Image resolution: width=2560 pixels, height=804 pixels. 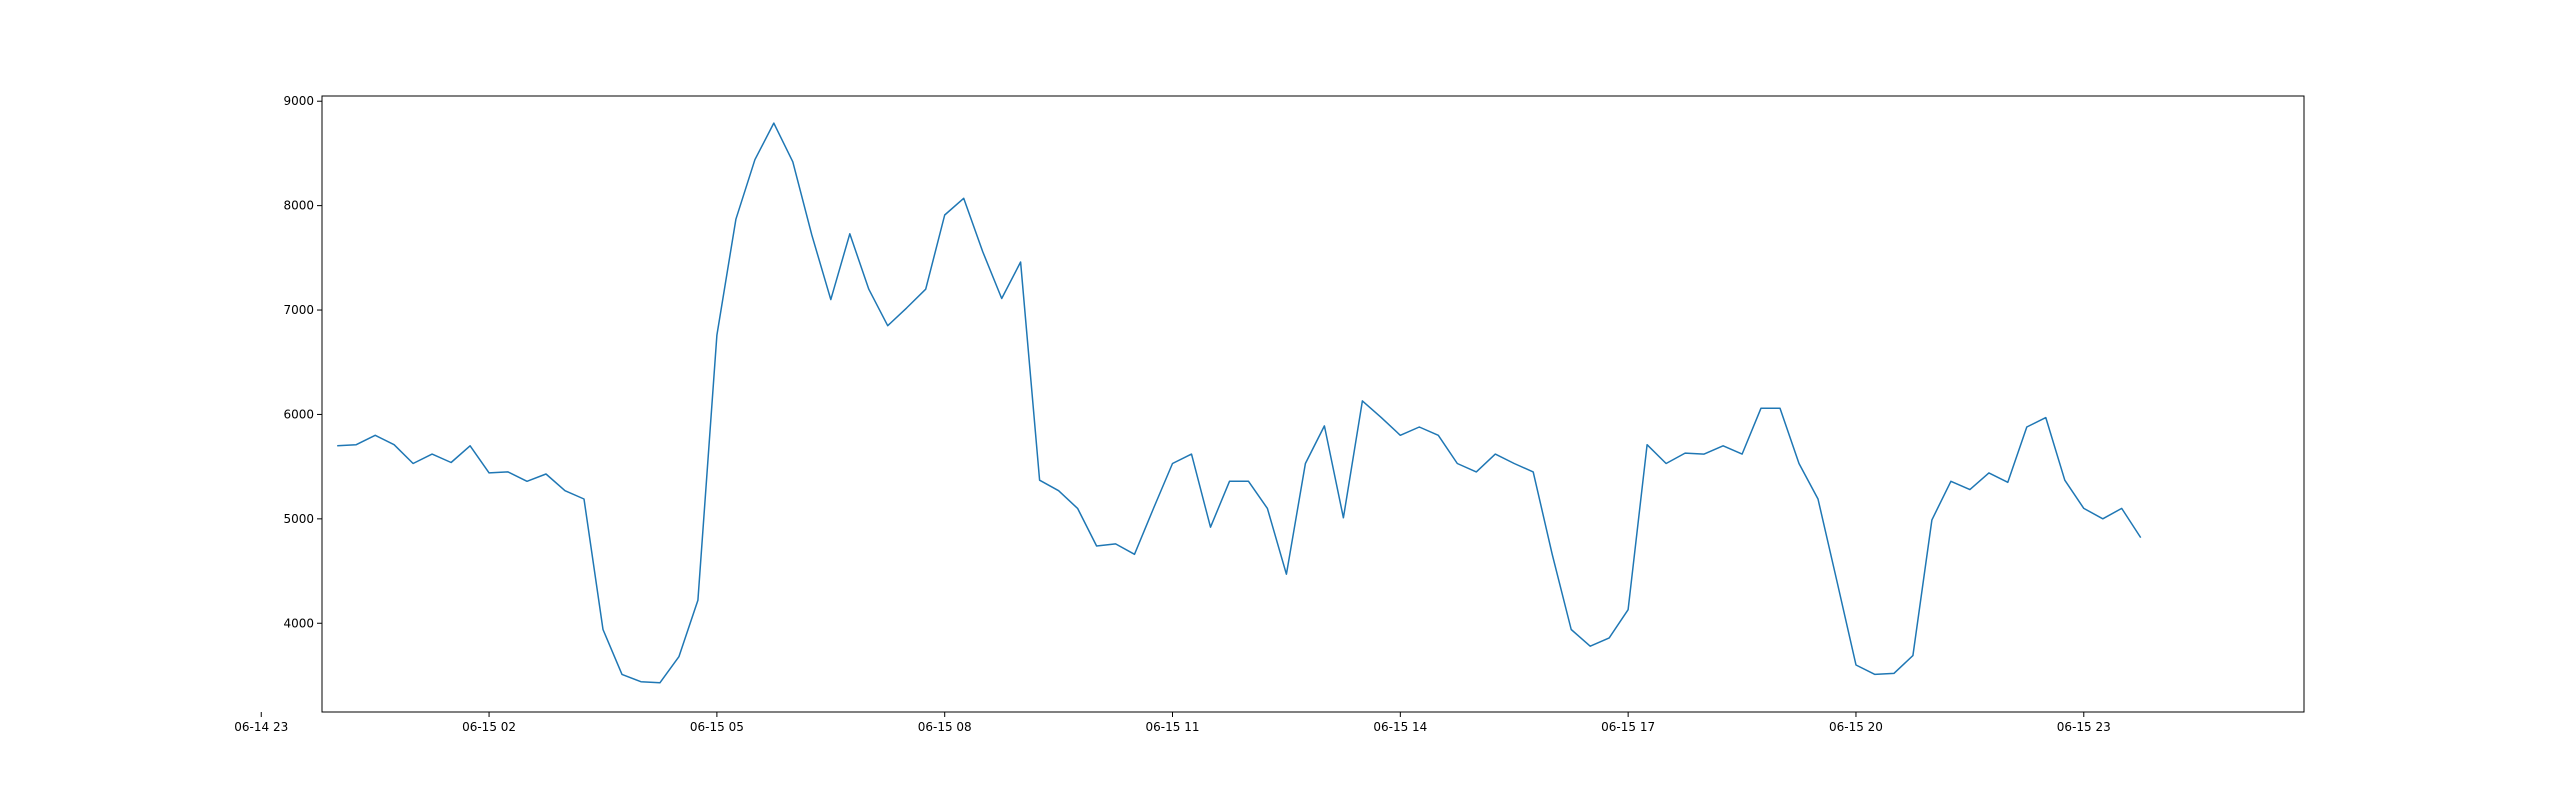 I want to click on x-tick-label: 06-15 17, so click(x=1628, y=727).